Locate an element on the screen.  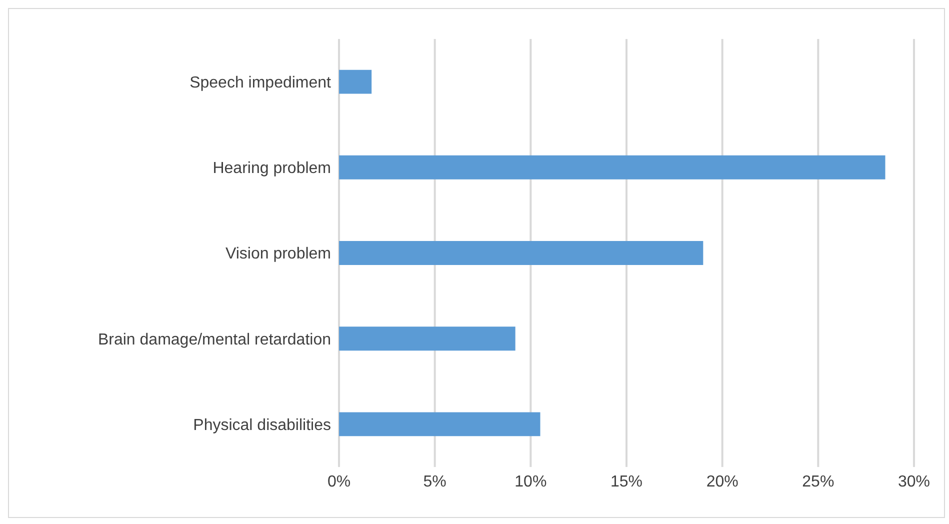
x-tick-label: 30% is located at coordinates (914, 481).